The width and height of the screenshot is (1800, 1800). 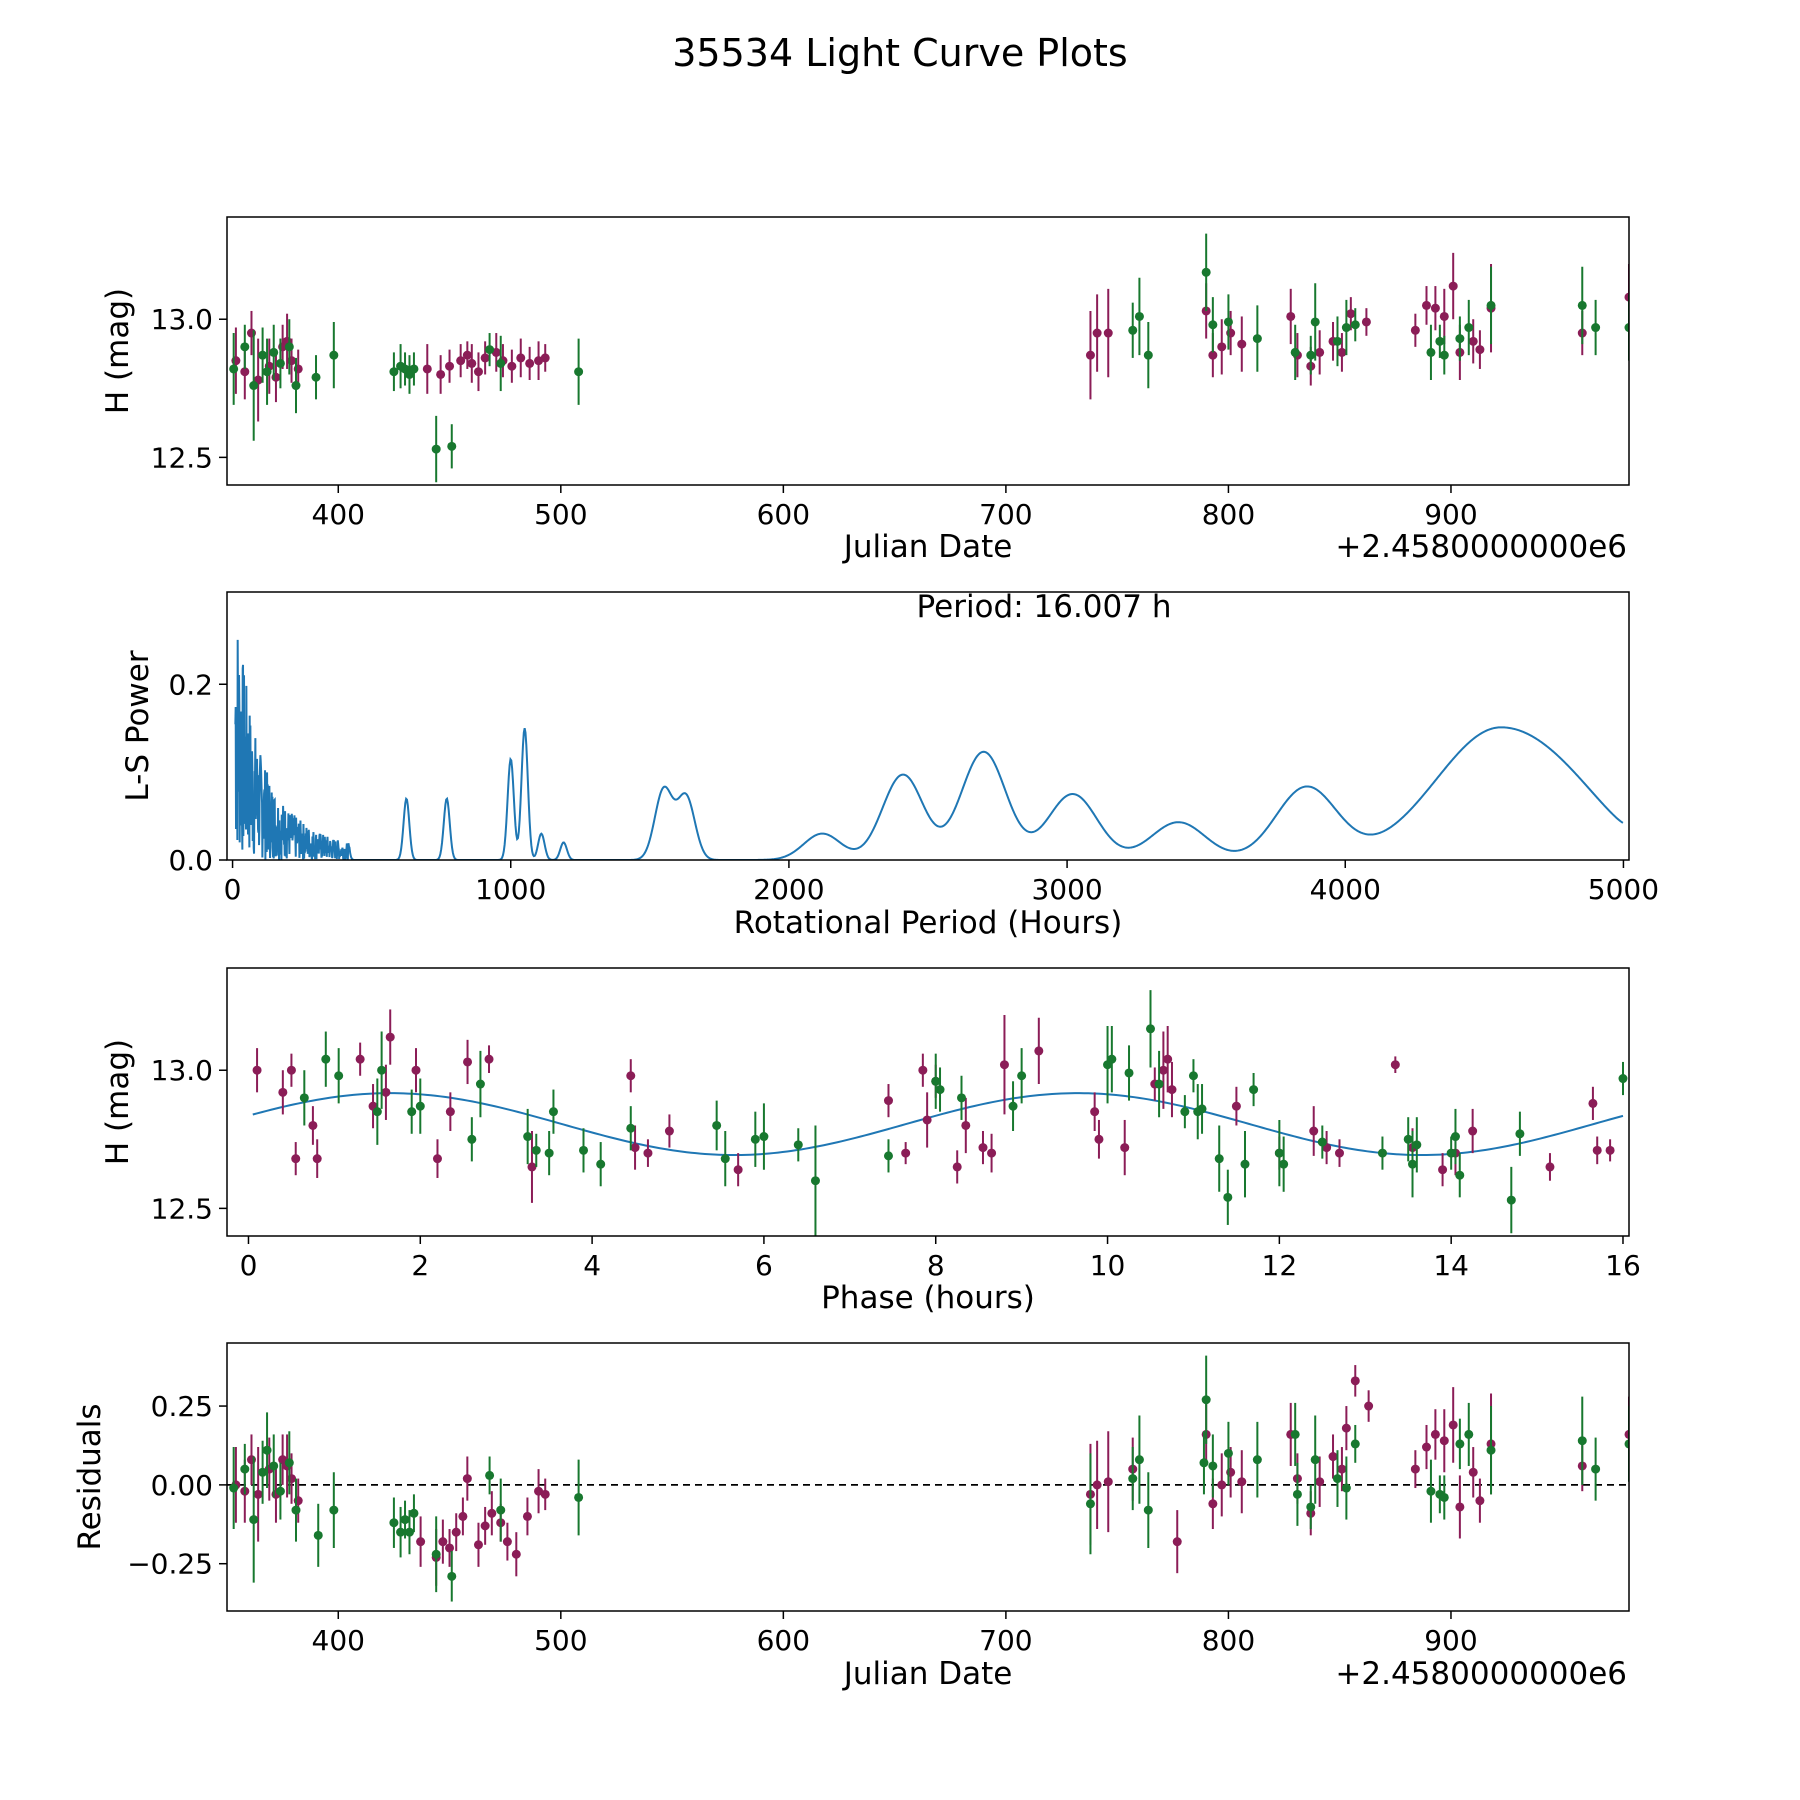 I want to click on lightcurve-xlabel: Julian Date, so click(x=927, y=547).